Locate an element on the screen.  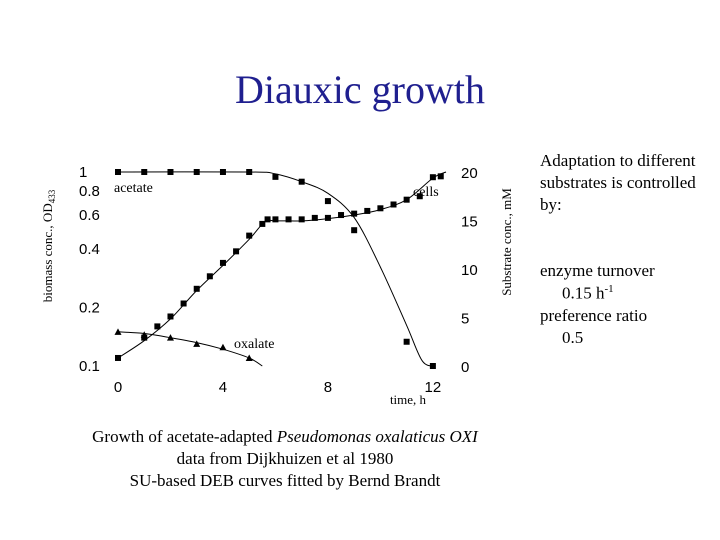
right-axis-label: Substrate conc., mM is located at coordinates (506, 242).